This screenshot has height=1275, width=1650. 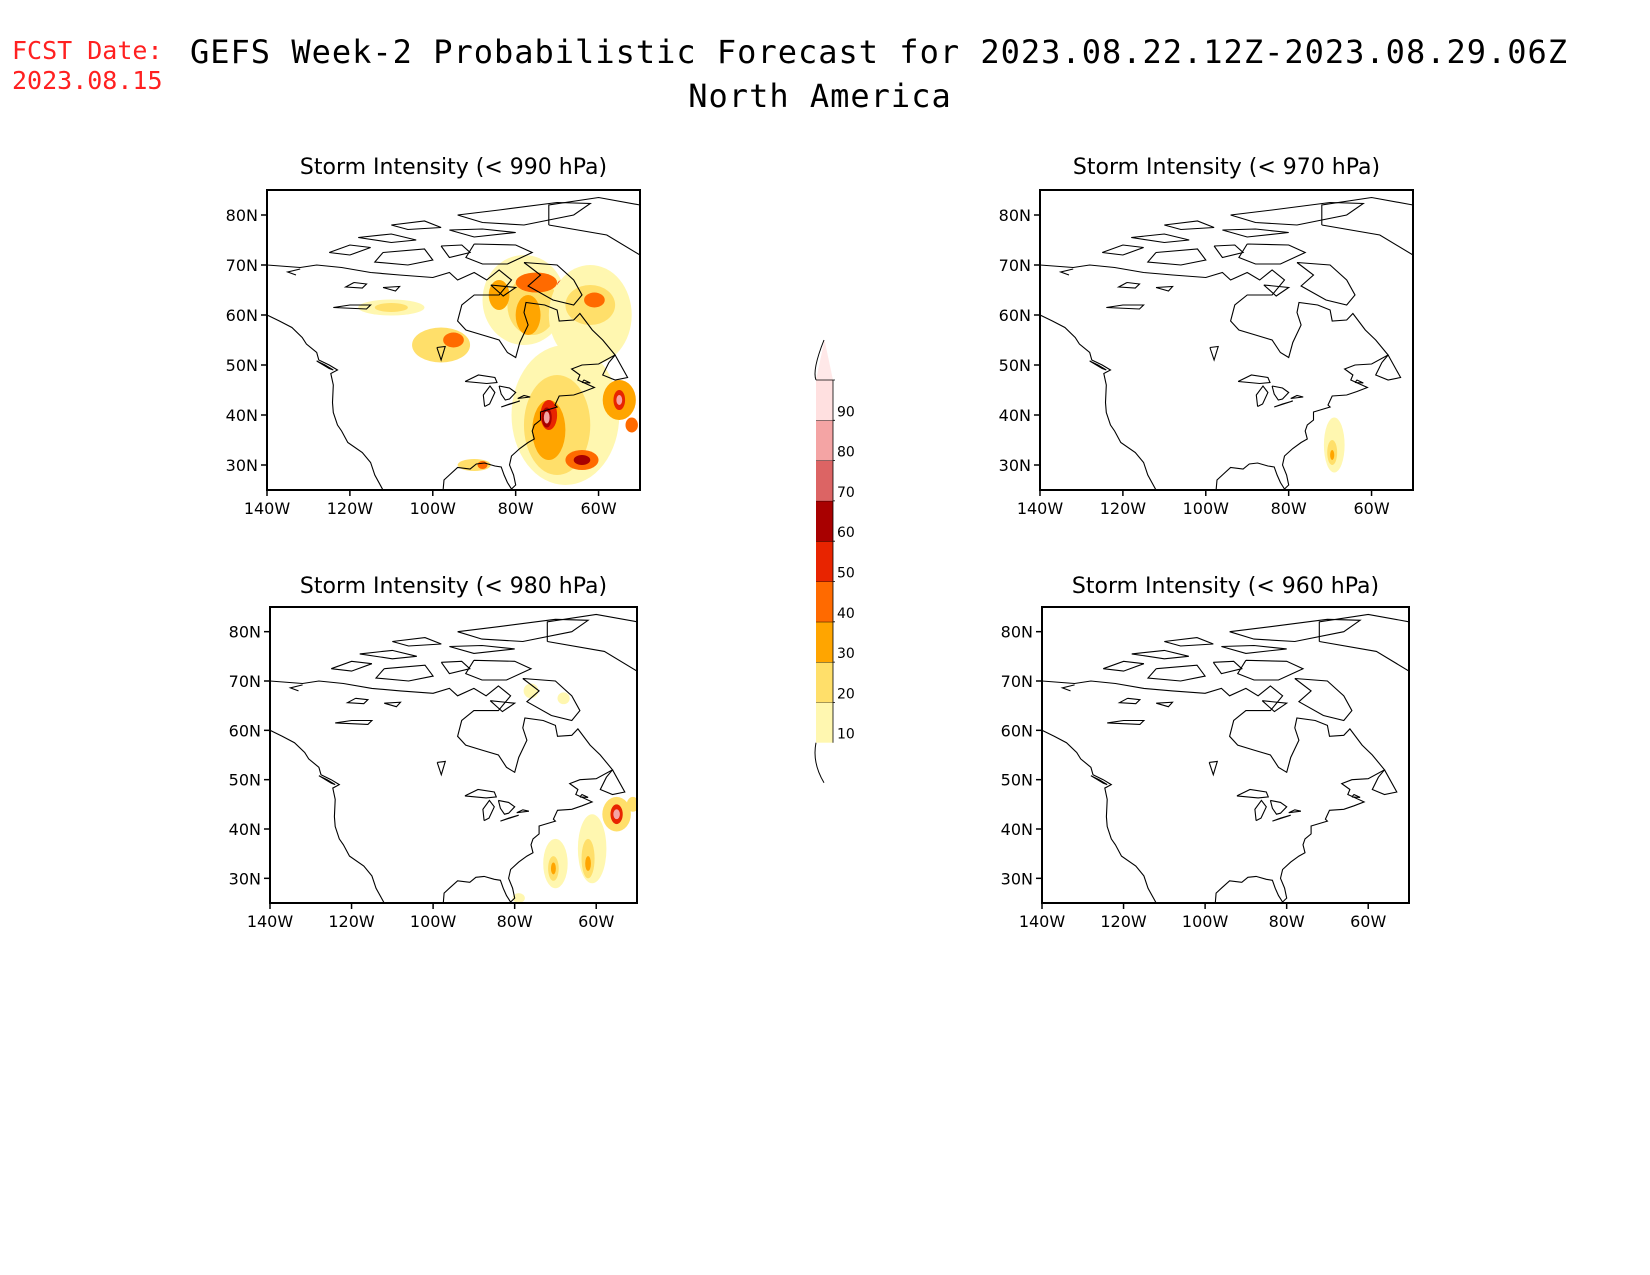 I want to click on colorbar-label: 10, so click(x=846, y=735).